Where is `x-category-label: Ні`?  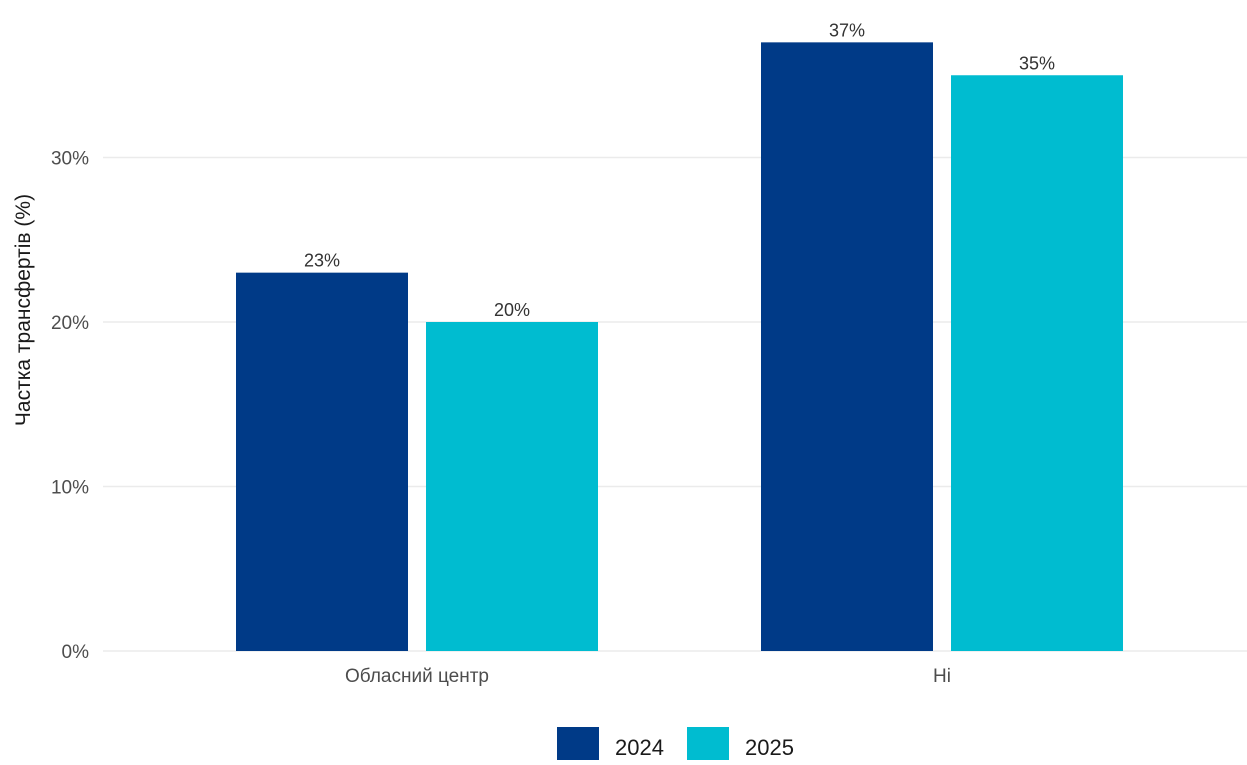
x-category-label: Ні is located at coordinates (942, 676).